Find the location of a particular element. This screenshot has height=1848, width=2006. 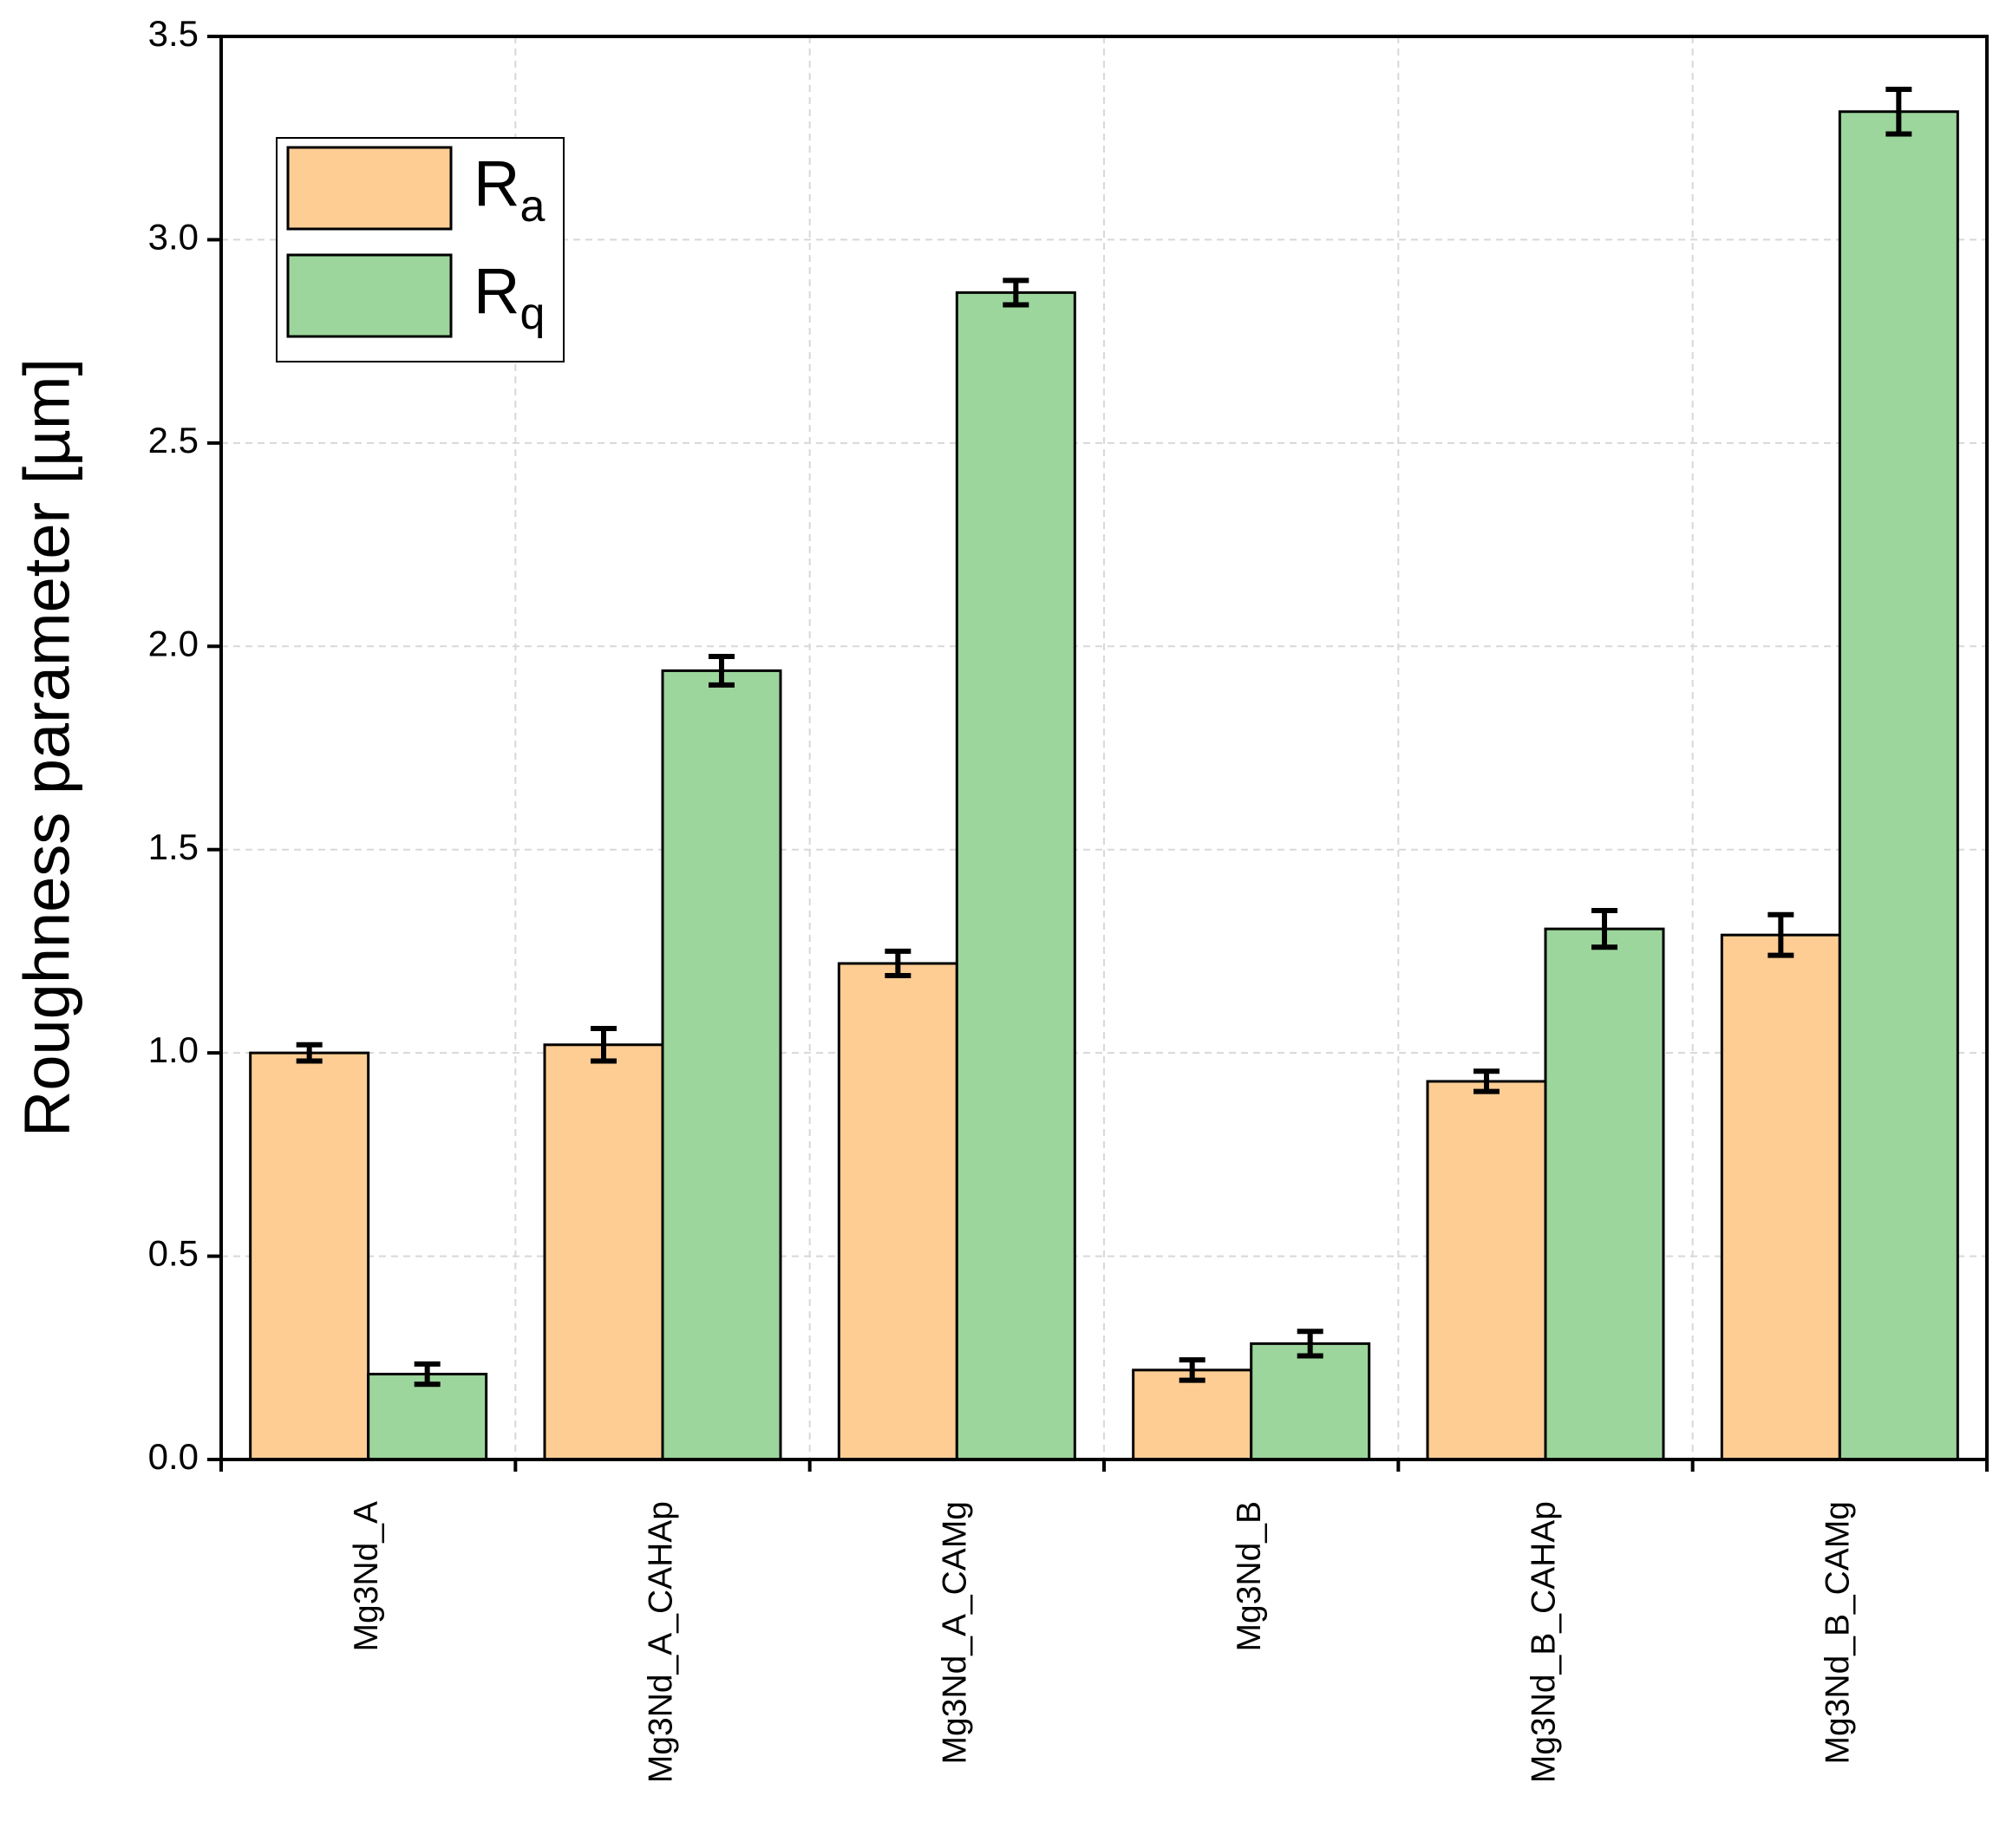

y-tick-label: 0.5 is located at coordinates (174, 1253).